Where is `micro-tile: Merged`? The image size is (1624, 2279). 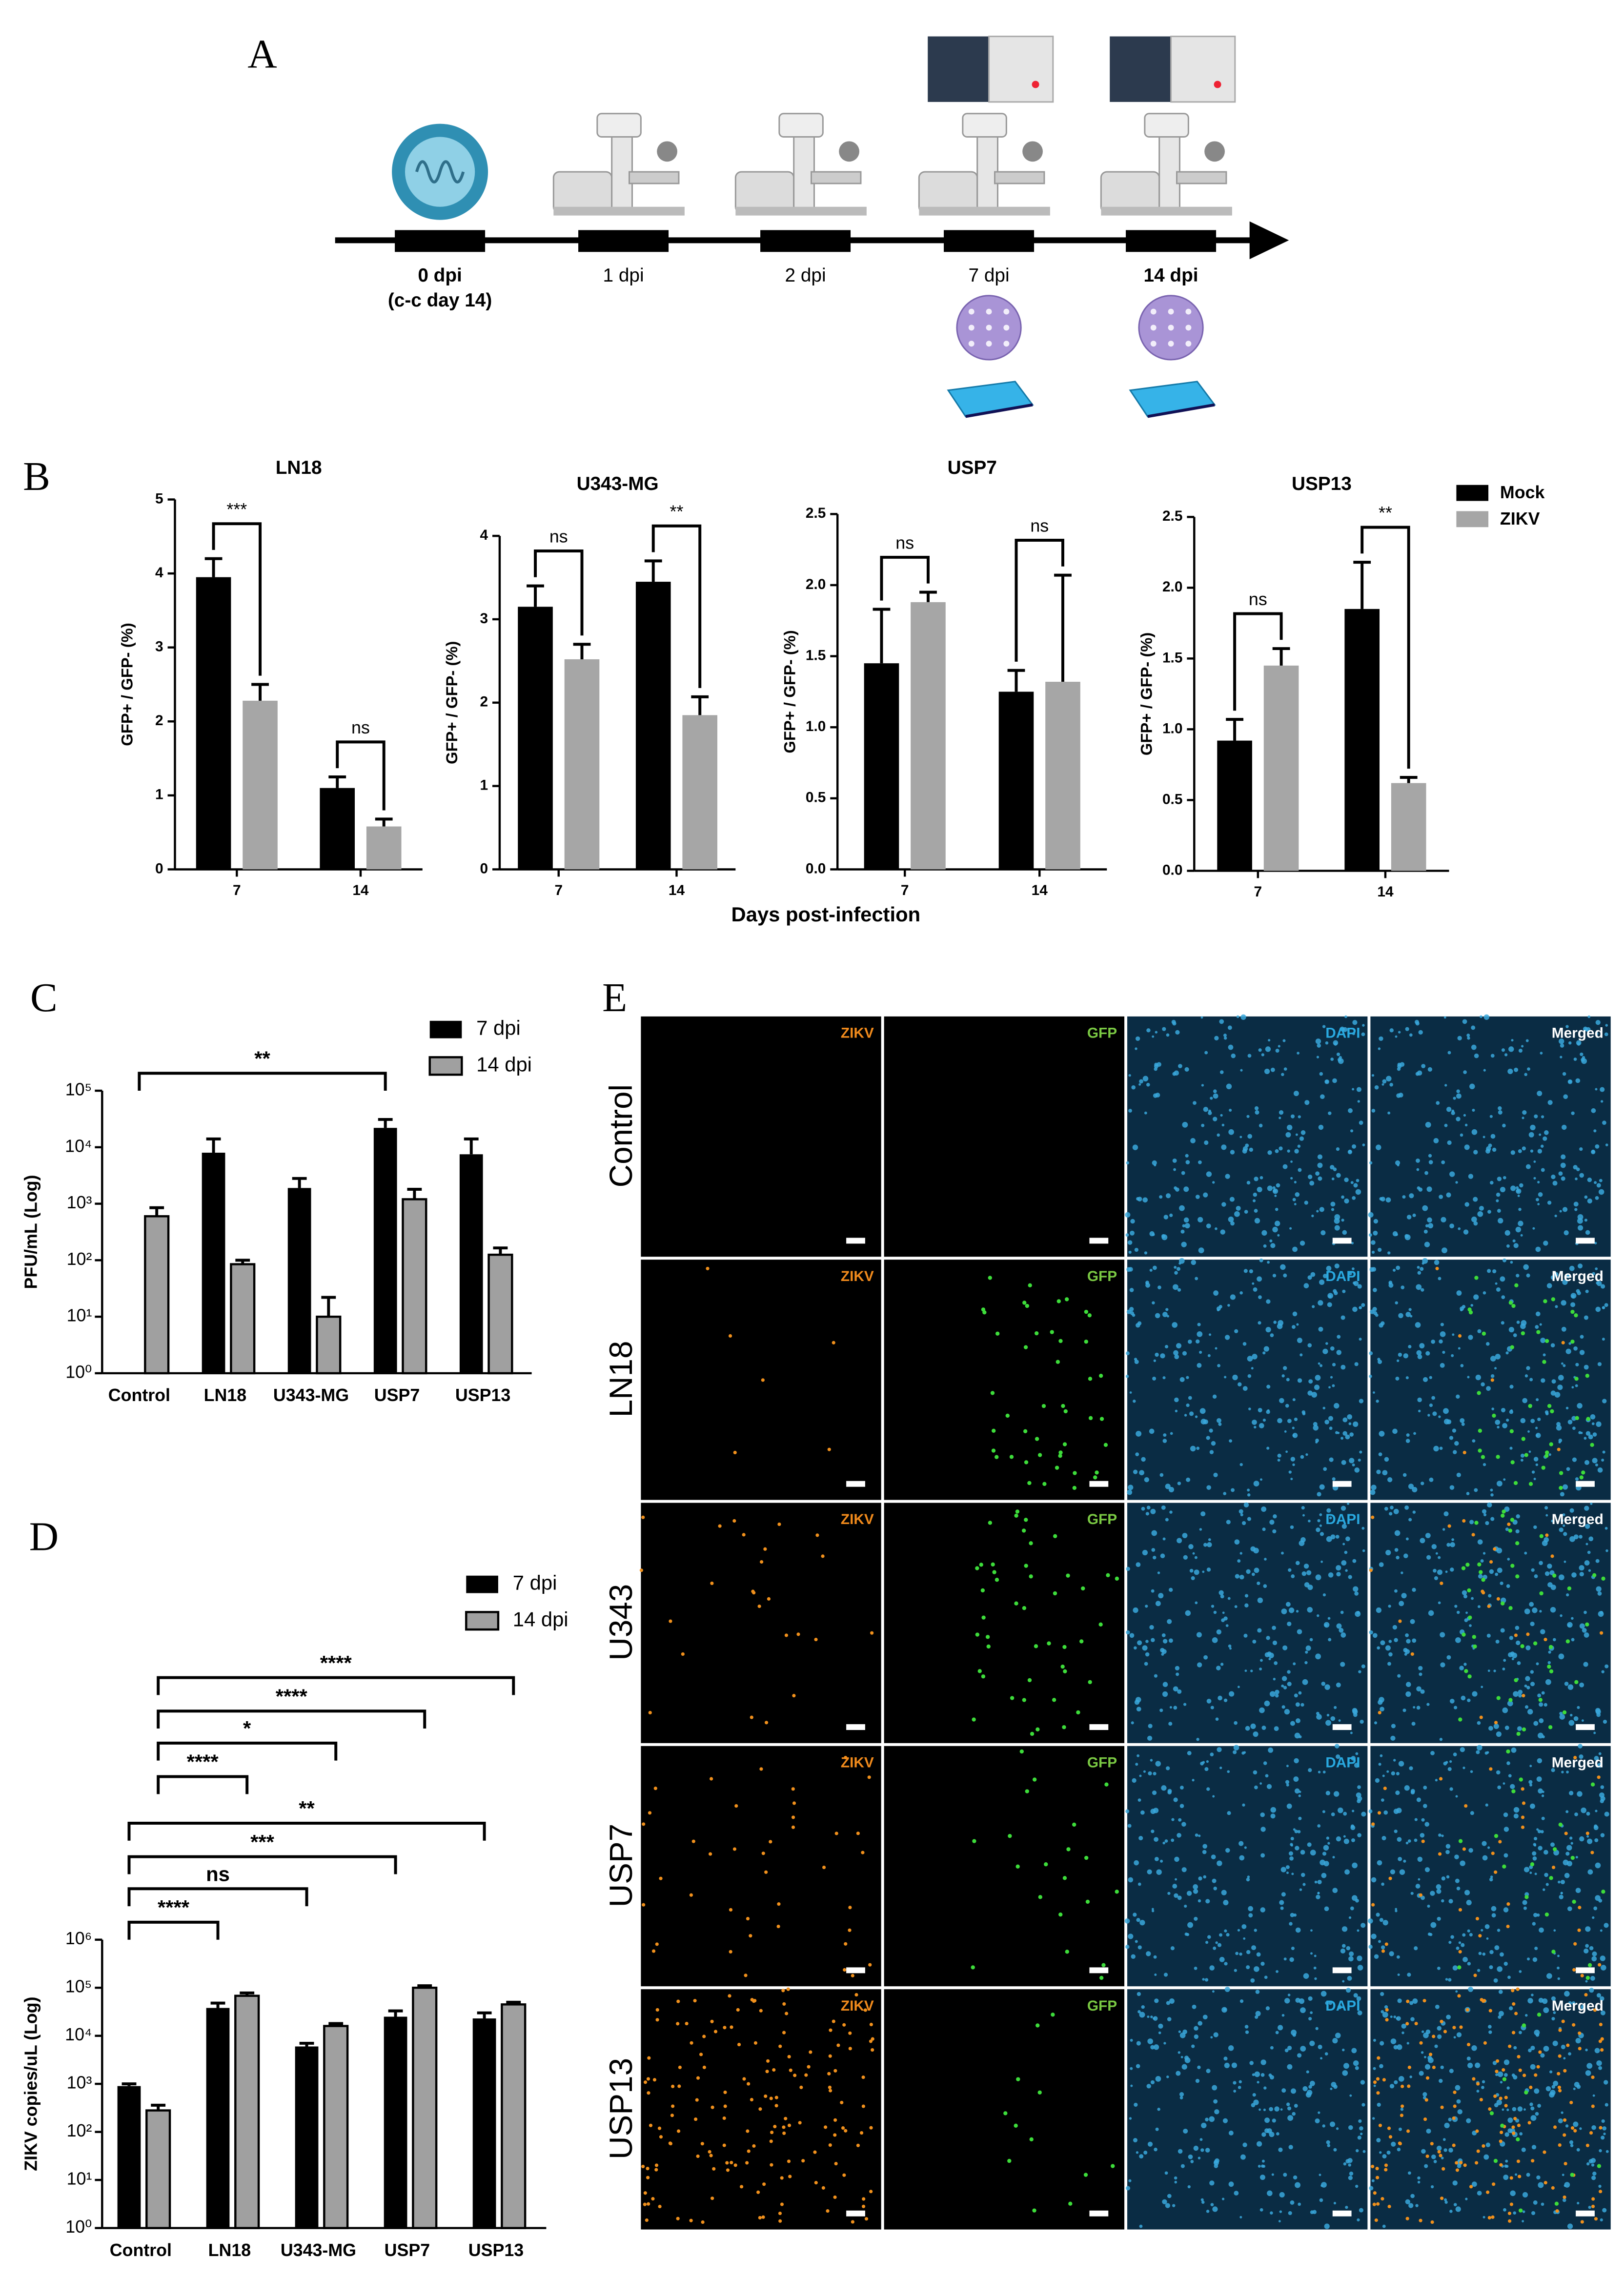 micro-tile: Merged is located at coordinates (1489, 1135).